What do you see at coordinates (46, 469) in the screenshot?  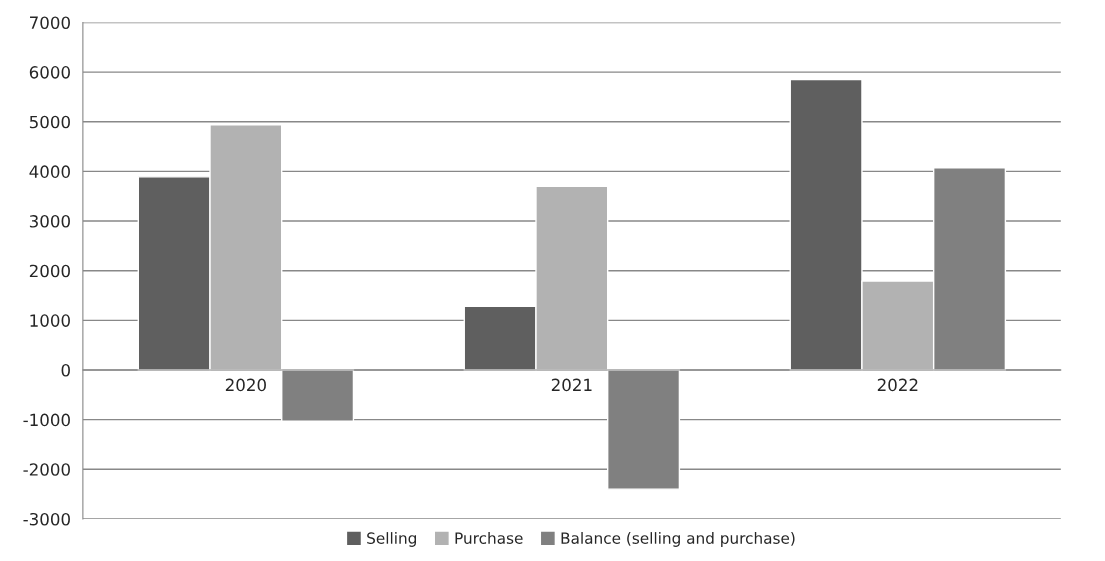 I see `y-tick-label: -2000` at bounding box center [46, 469].